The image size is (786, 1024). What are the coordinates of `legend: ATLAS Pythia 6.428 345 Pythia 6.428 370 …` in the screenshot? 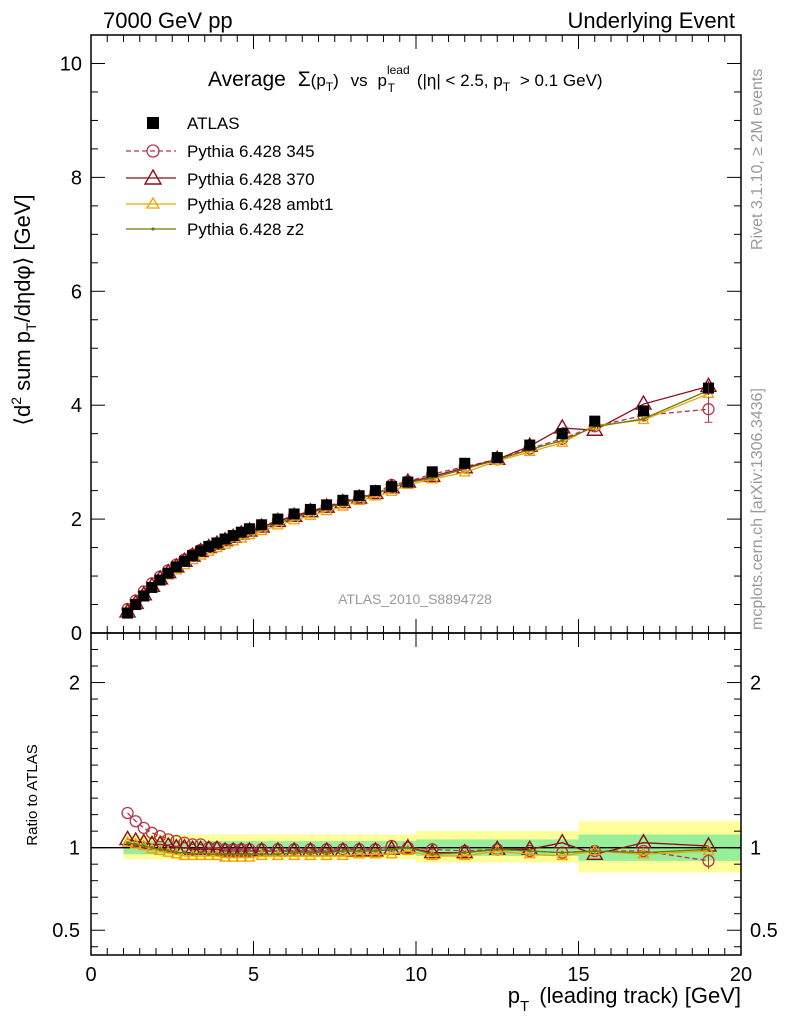 It's located at (229, 176).